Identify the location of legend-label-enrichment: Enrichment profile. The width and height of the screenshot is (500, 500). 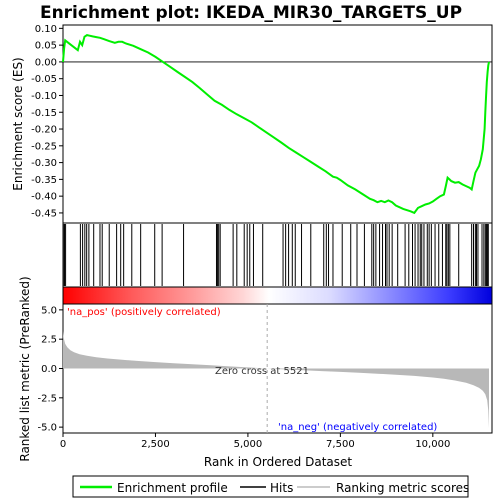
(172, 488).